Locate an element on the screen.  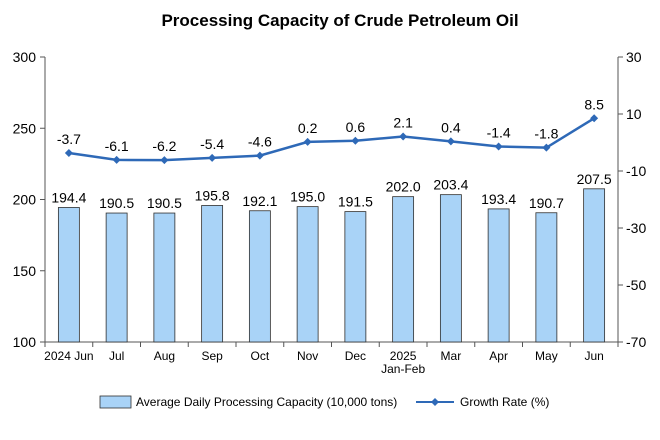
legend-bar-swatch is located at coordinates (115, 402).